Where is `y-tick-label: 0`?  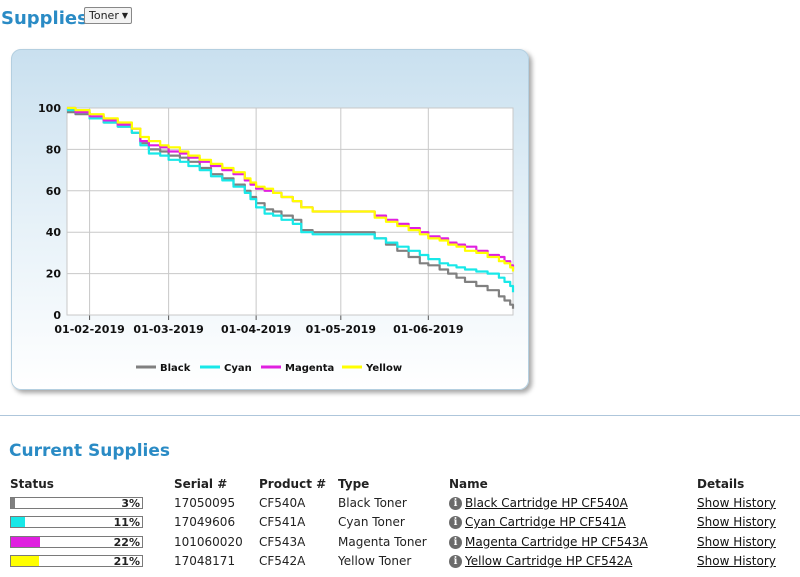
y-tick-label: 0 is located at coordinates (57, 315).